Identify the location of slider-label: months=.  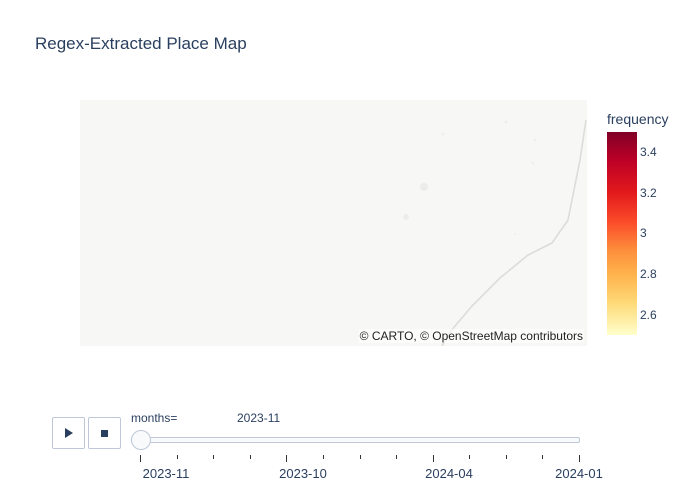
(154, 418).